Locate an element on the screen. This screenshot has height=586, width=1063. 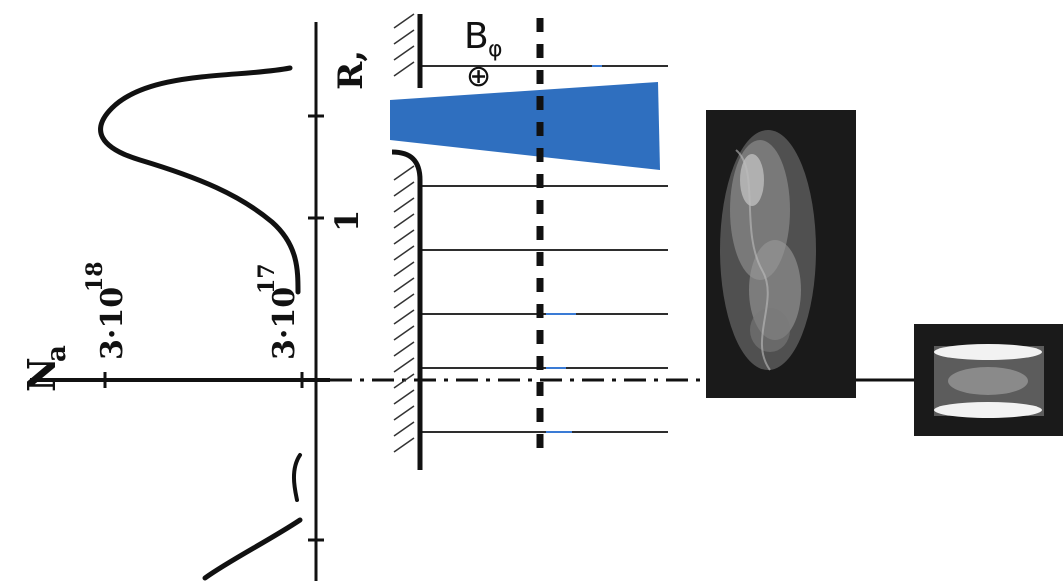
b-direction-icon: ⊕ is located at coordinates (478, 76).